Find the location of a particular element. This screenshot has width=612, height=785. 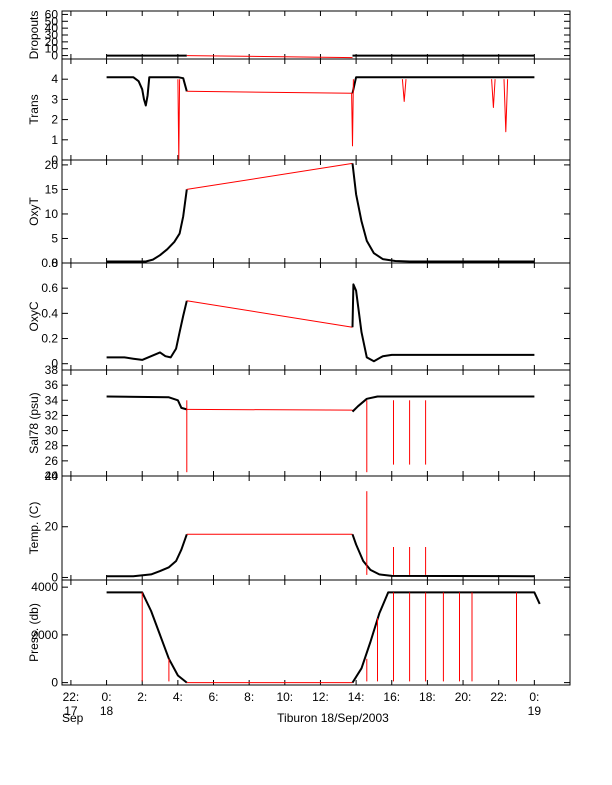

y-axis-title: Sal78 (psu) is located at coordinates (34, 422).